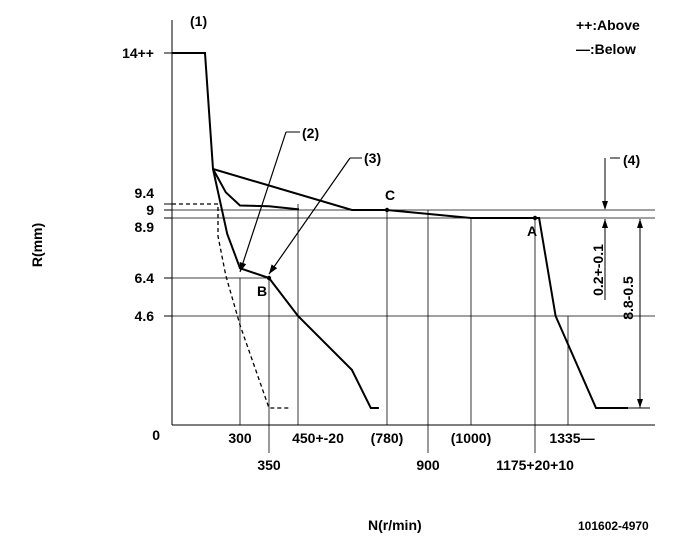 Image resolution: width=681 pixels, height=549 pixels. What do you see at coordinates (156, 435) in the screenshot?
I see `y-tick-label-0: 0` at bounding box center [156, 435].